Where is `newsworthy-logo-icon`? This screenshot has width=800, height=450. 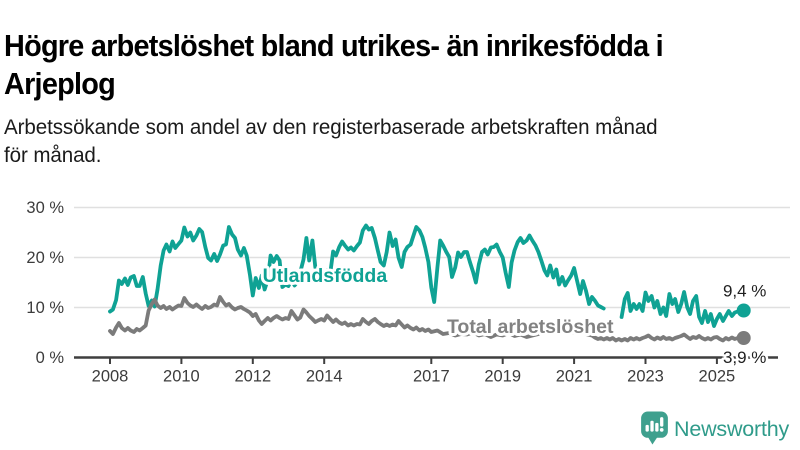 newsworthy-logo-icon is located at coordinates (654, 428).